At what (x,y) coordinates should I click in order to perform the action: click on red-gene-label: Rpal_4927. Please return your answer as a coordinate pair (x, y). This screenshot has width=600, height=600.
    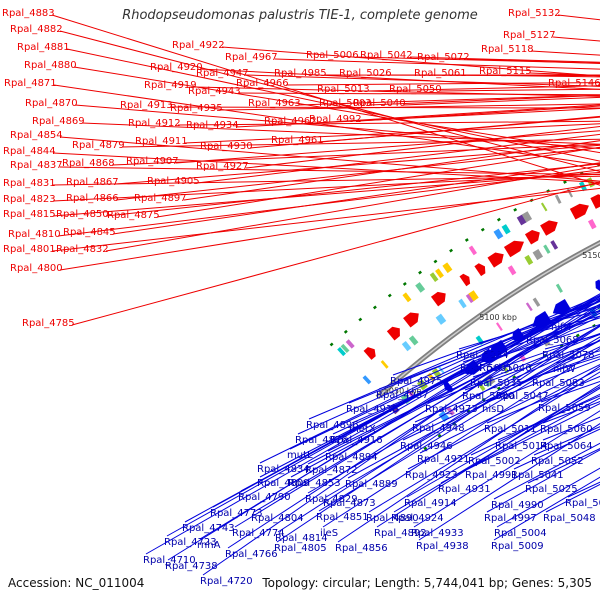
    Looking at the image, I should click on (222, 166).